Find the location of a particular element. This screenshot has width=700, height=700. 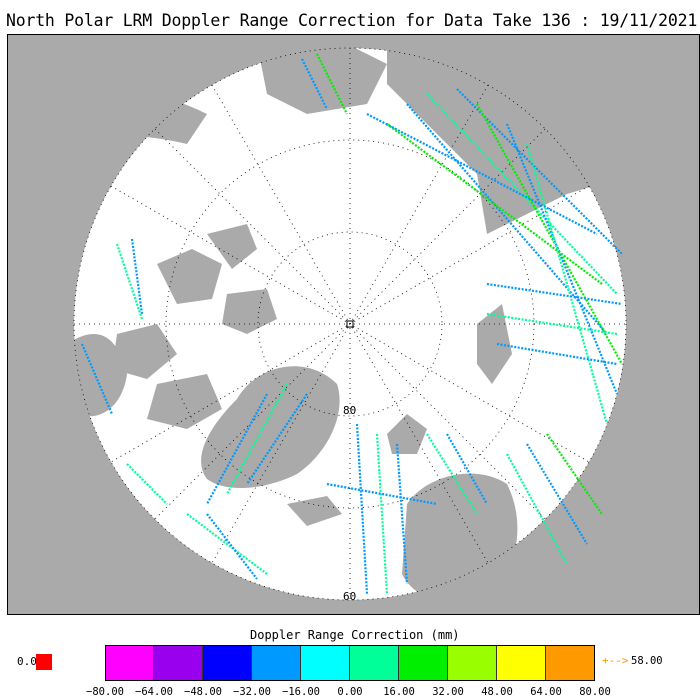

colorbar-title: Doppler Range Correction (mm) is located at coordinates (355, 635).